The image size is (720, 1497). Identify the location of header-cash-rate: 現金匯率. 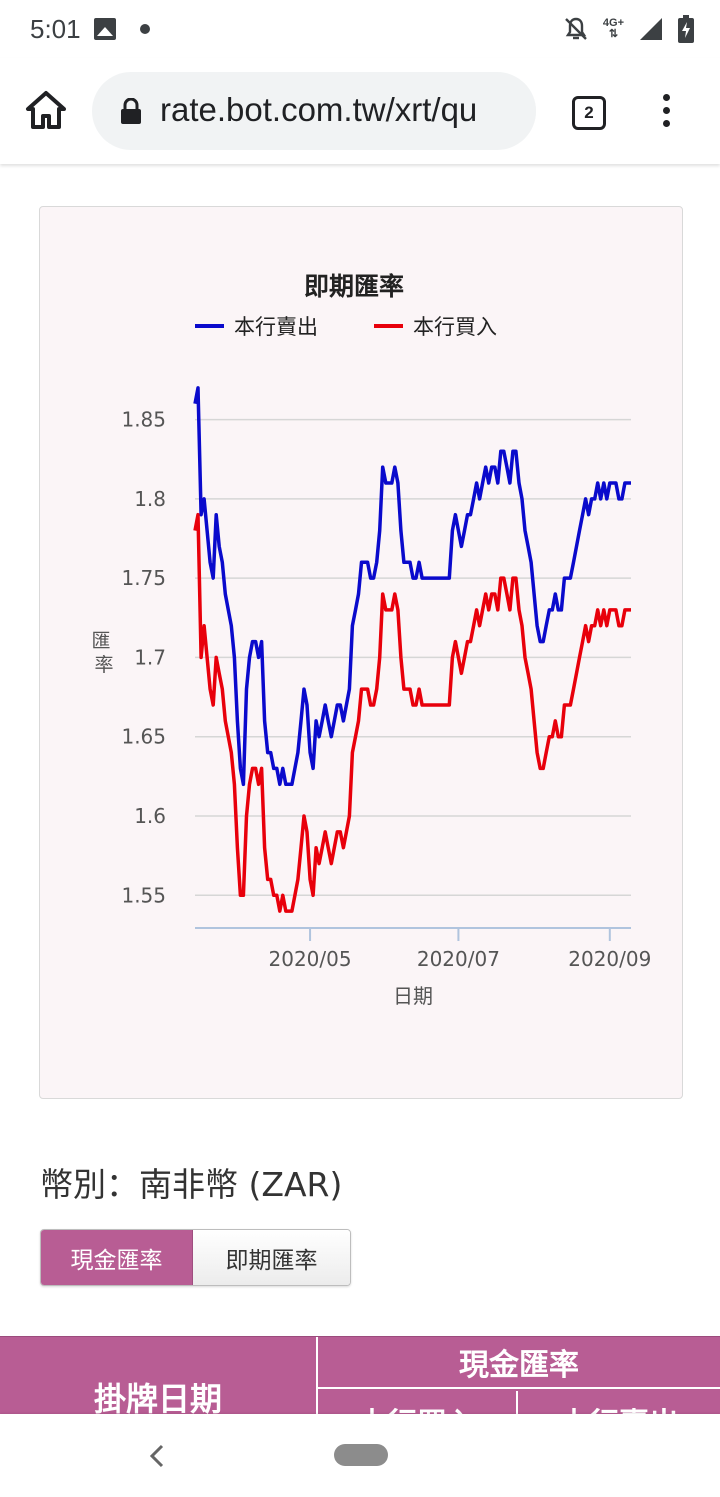
(519, 1363).